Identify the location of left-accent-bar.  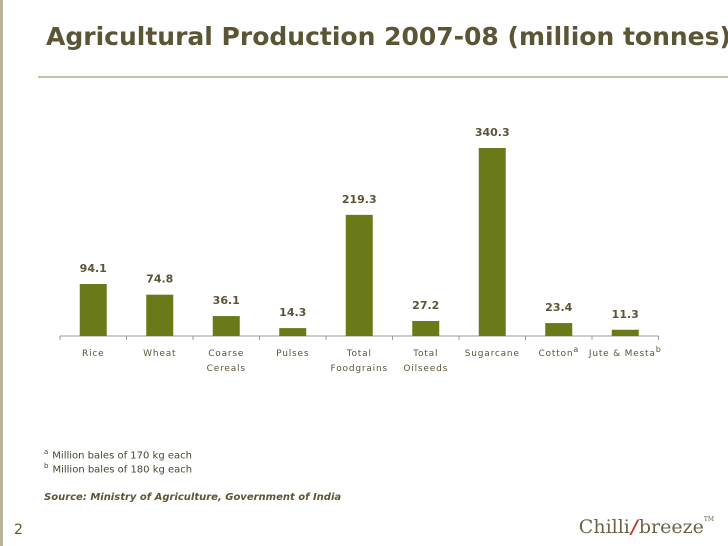
(1, 273).